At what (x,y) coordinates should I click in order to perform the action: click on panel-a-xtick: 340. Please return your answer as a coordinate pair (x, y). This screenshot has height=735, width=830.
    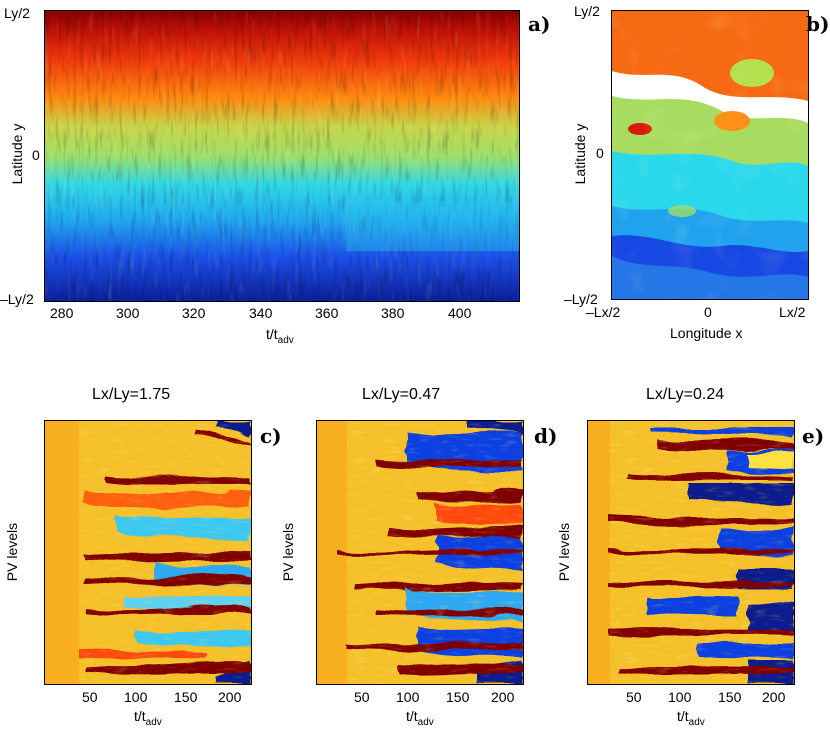
    Looking at the image, I should click on (261, 313).